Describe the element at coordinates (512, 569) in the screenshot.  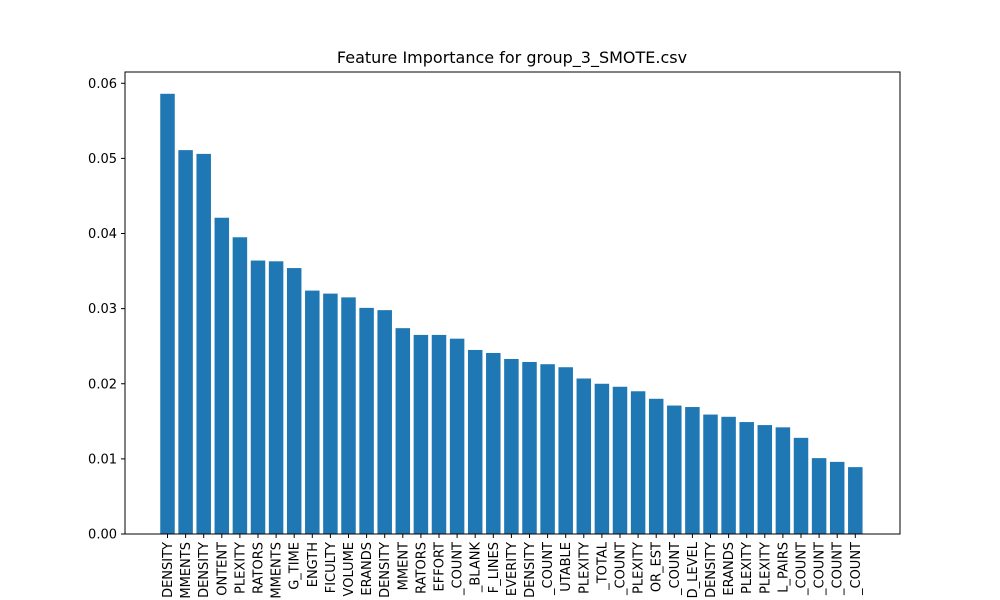
I see `x-tick-label: EVERITY` at that location.